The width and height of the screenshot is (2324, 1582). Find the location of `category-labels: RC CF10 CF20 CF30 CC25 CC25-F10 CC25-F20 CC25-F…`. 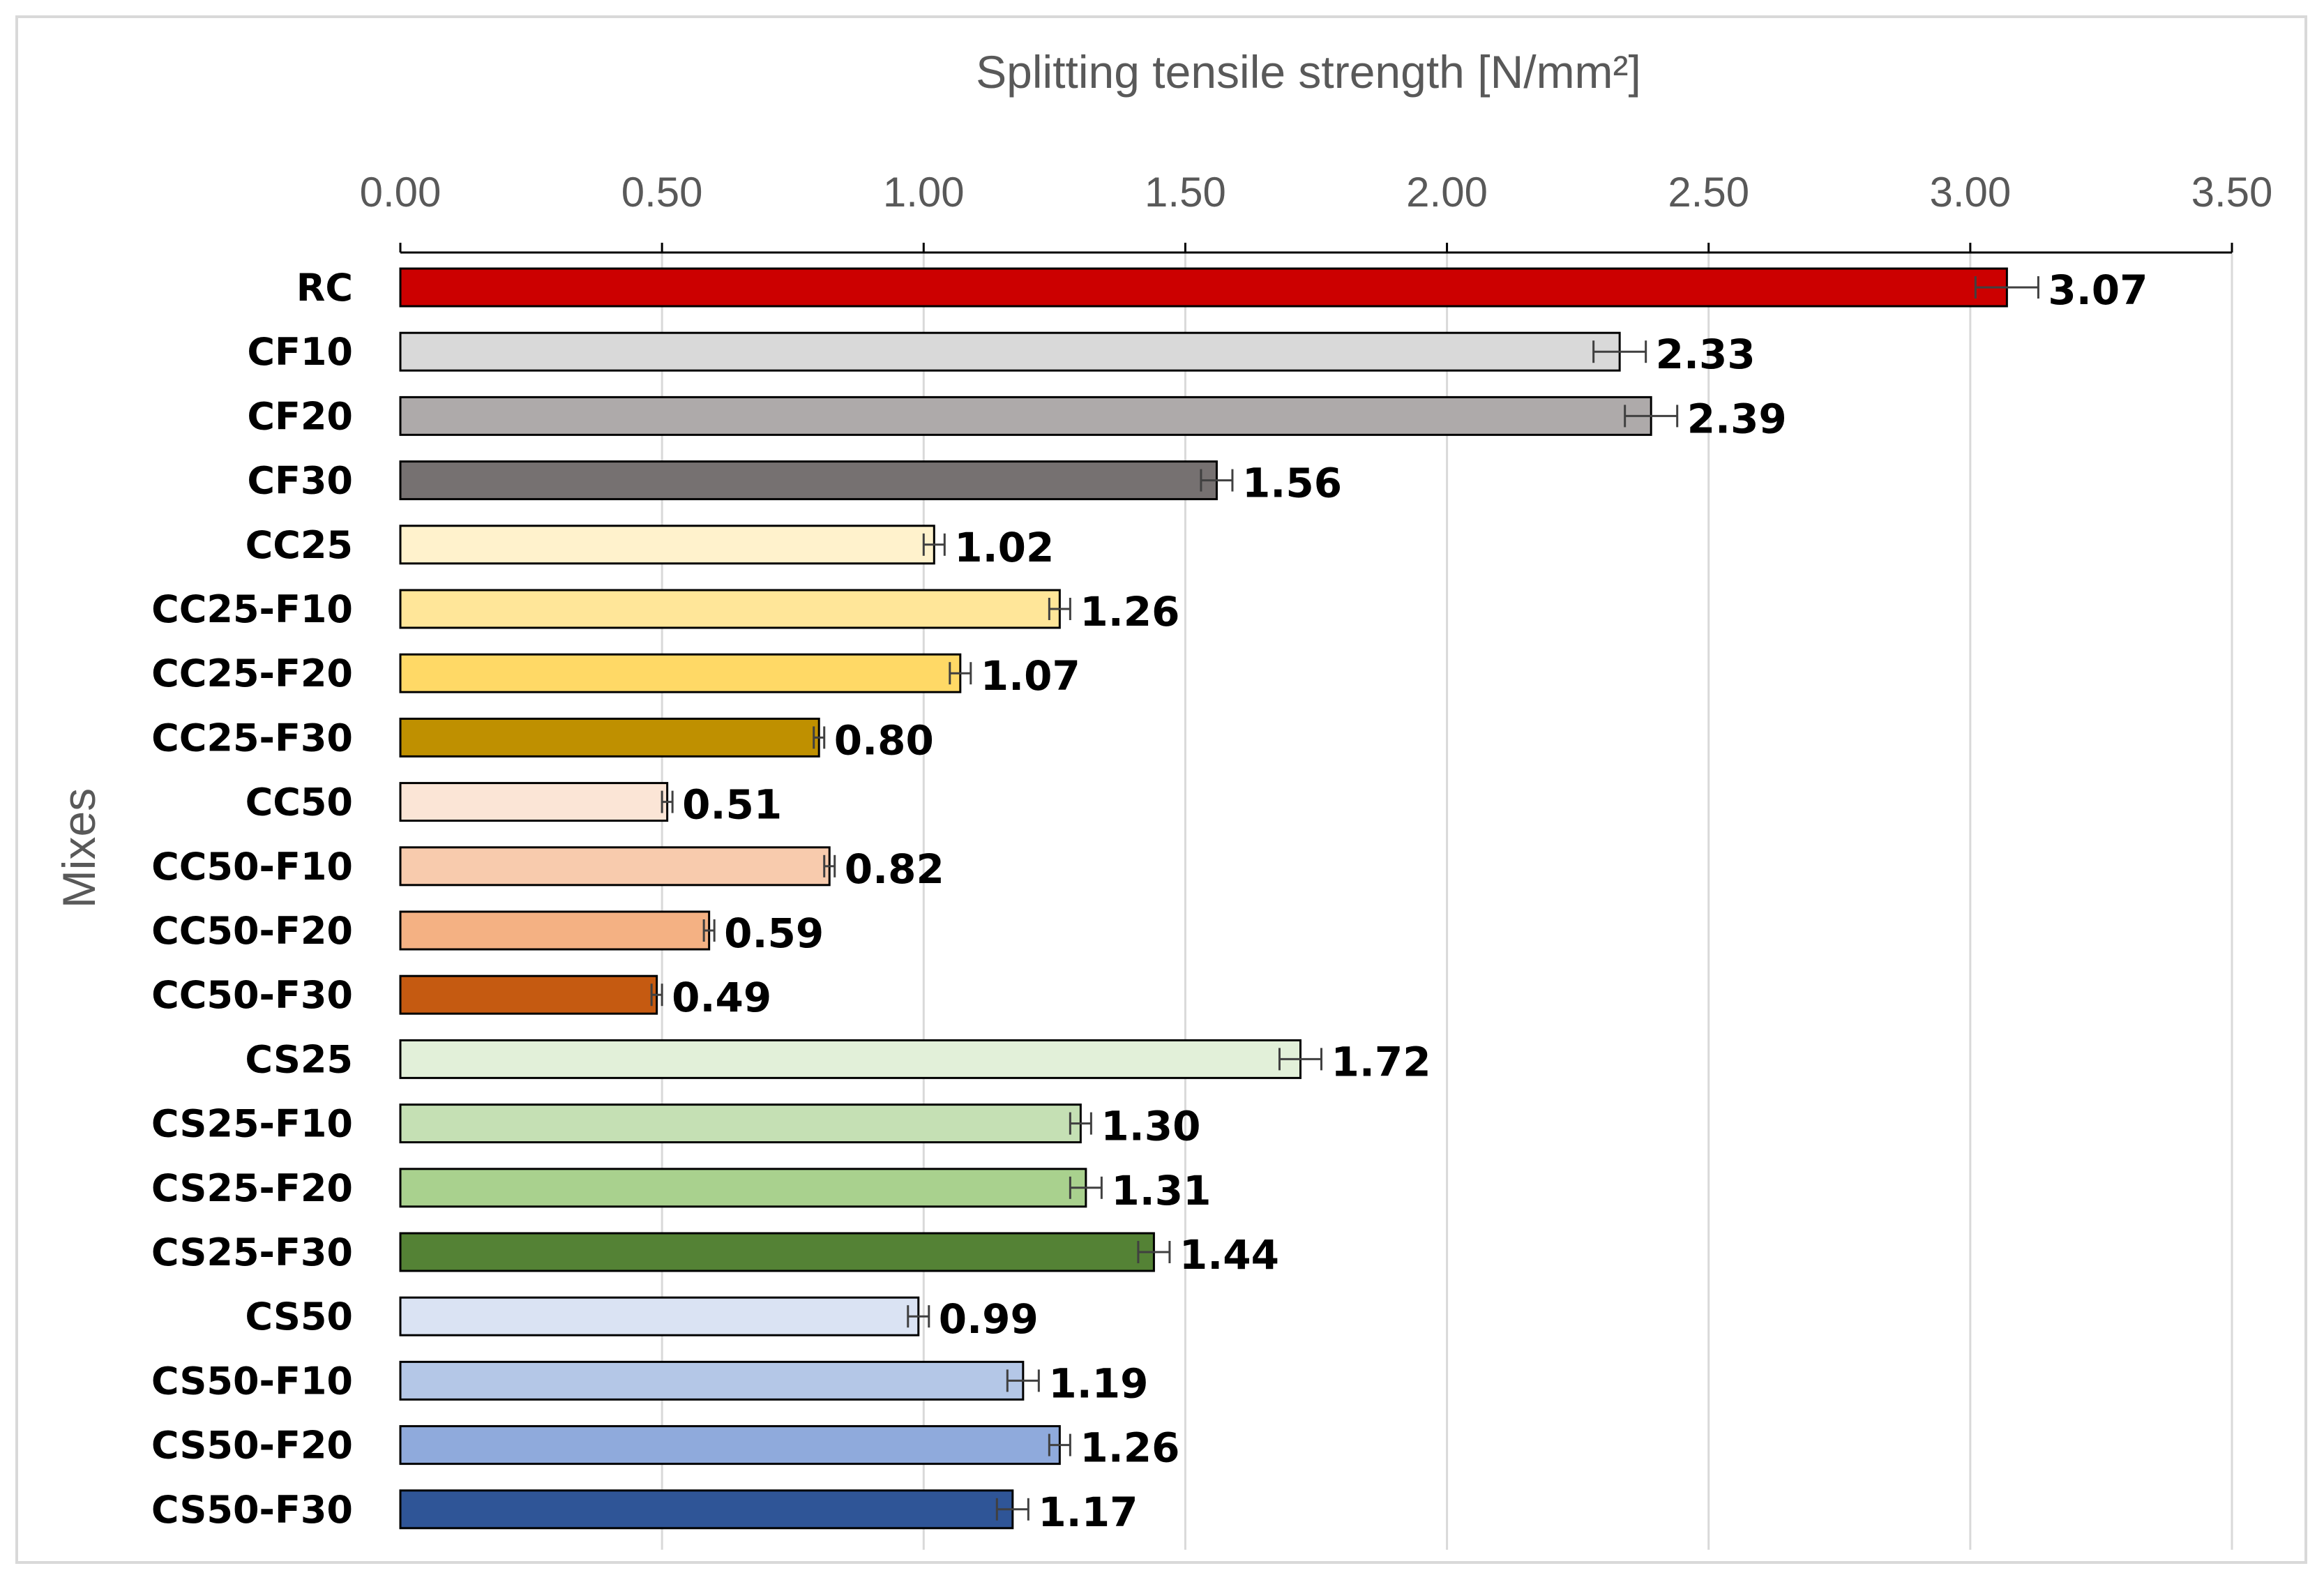

category-labels: RC CF10 CF20 CF30 CC25 CC25-F10 CC25-F20 CC25-F… is located at coordinates (252, 899).